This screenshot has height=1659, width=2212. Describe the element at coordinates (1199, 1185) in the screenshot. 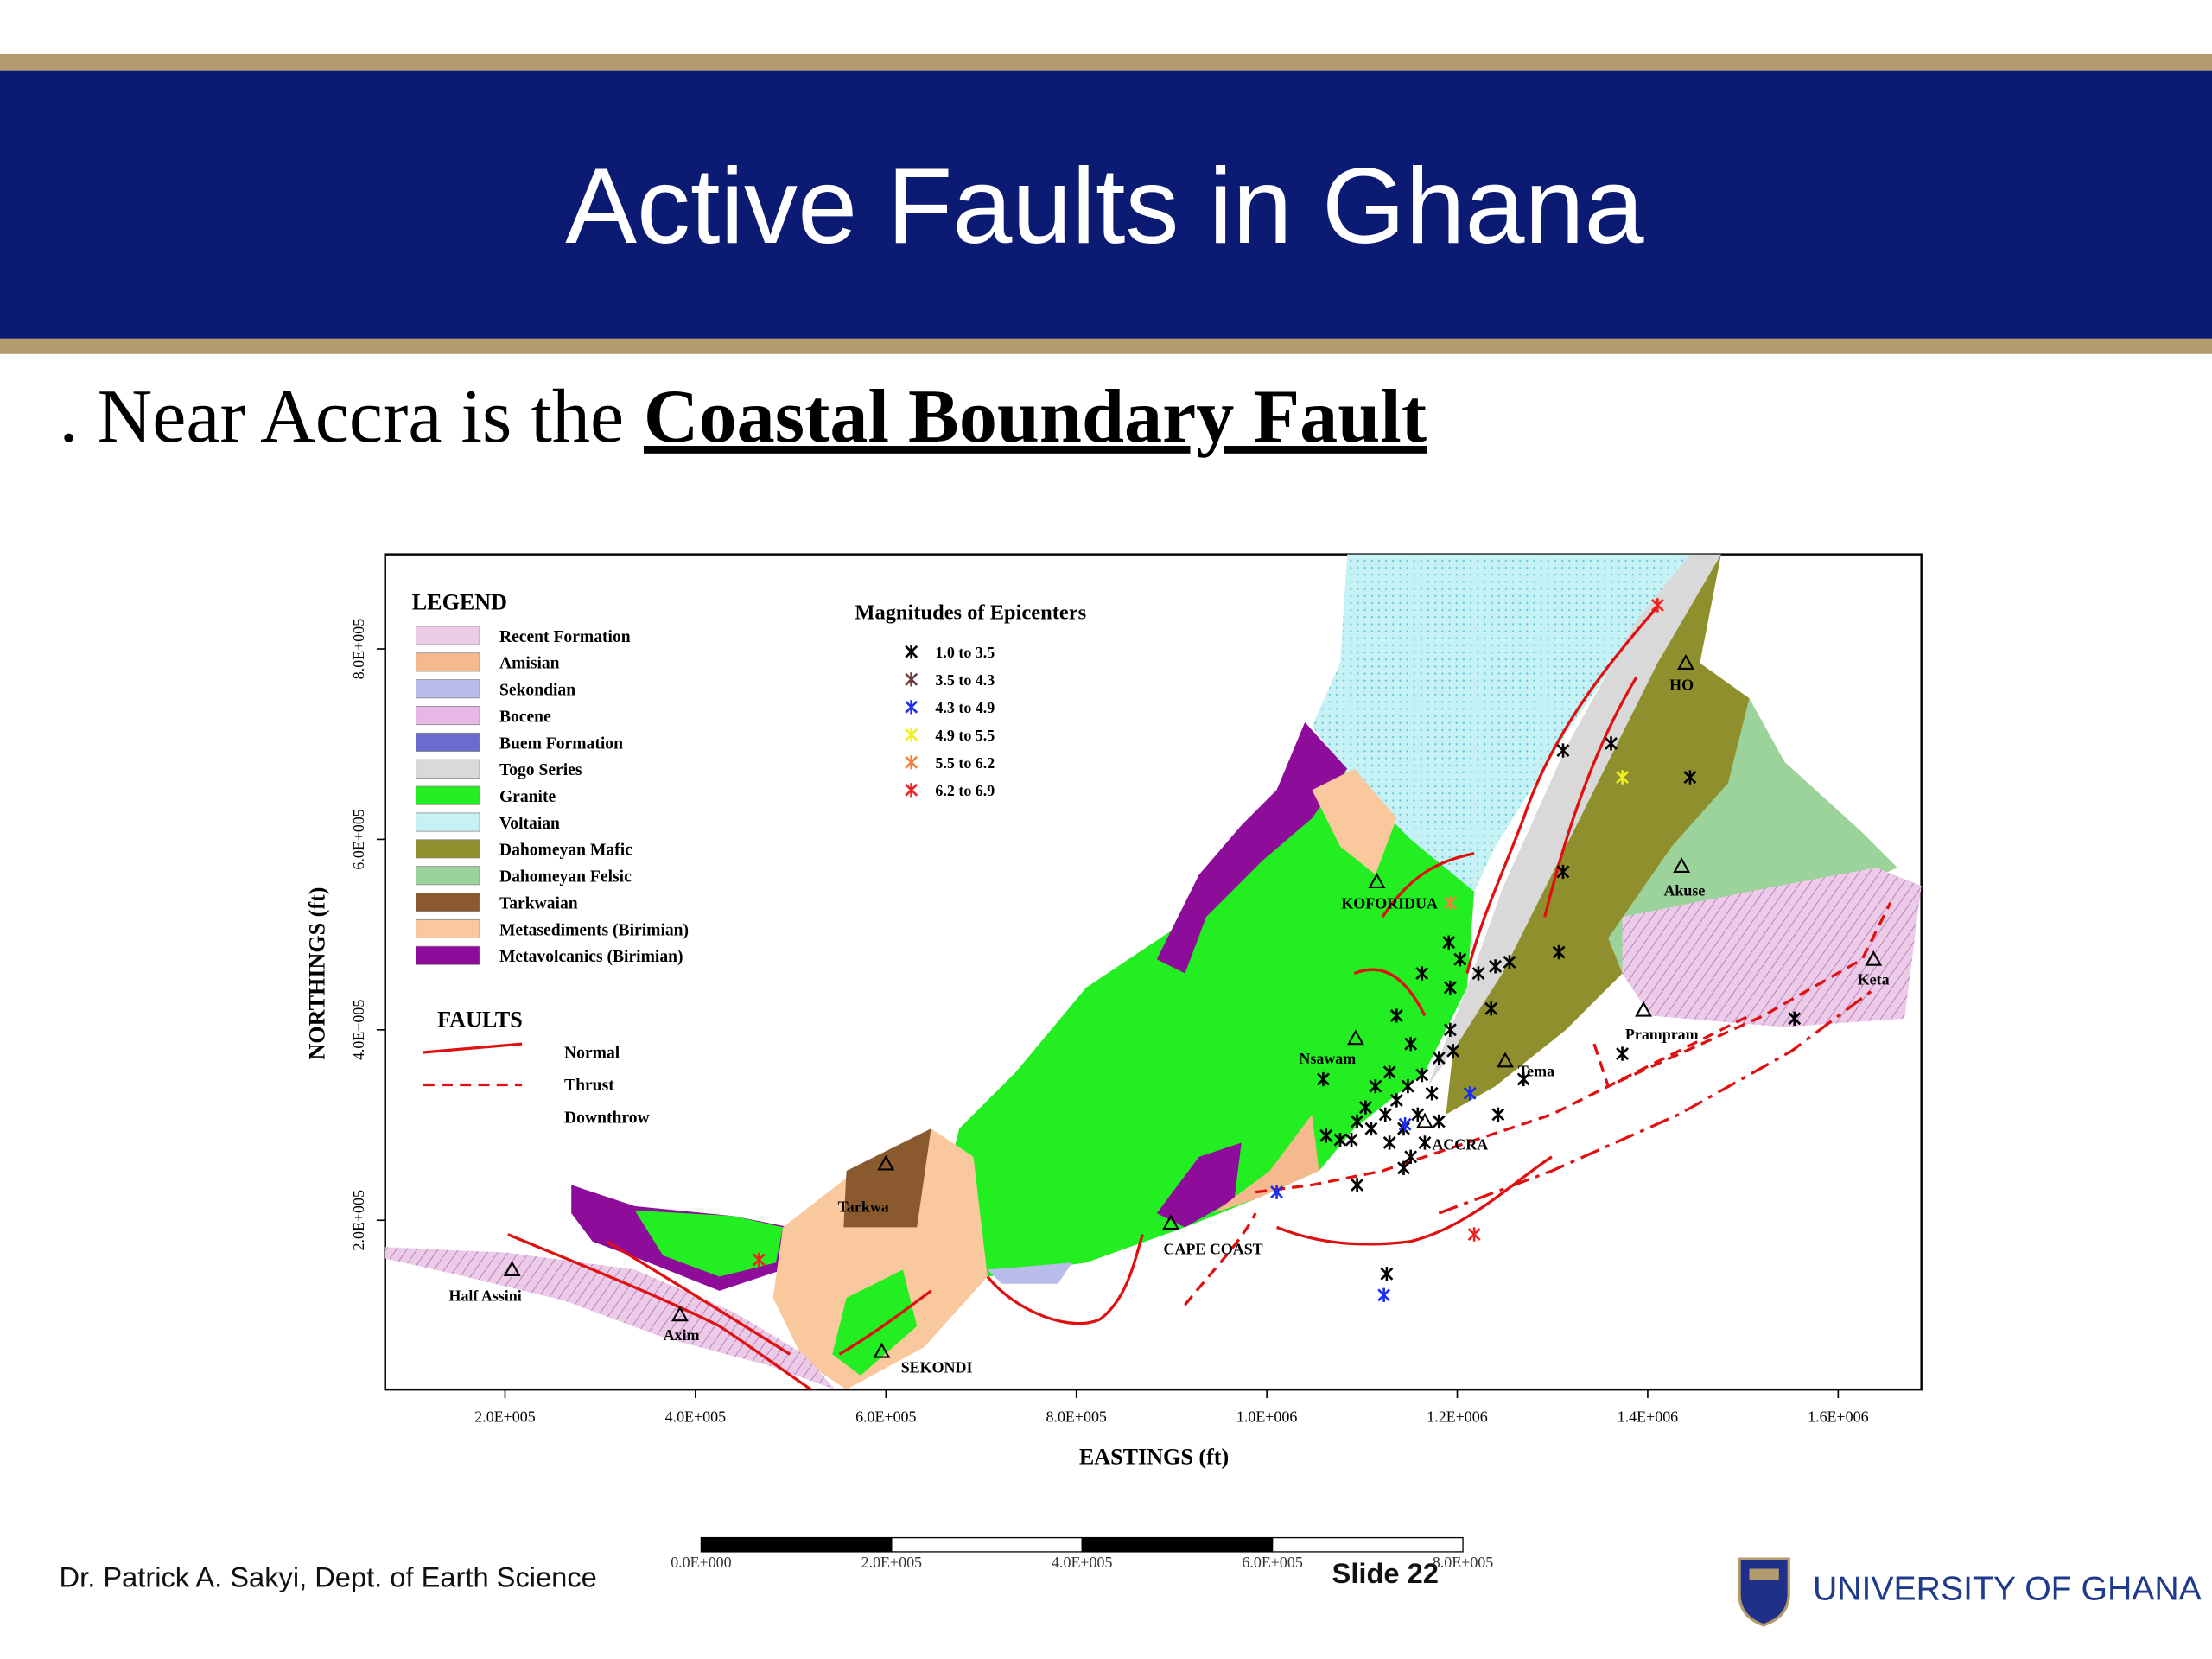

I see `metavolcanics` at that location.